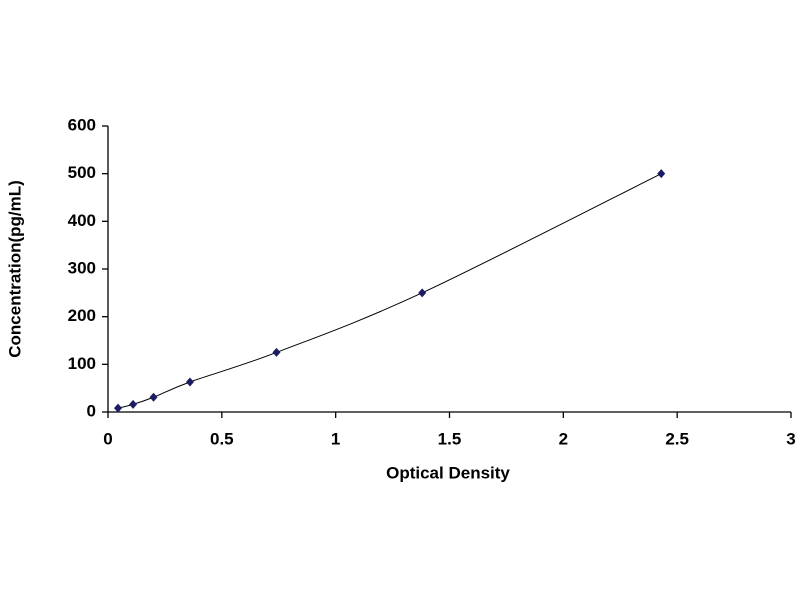  I want to click on x-tick-label: 2, so click(563, 438).